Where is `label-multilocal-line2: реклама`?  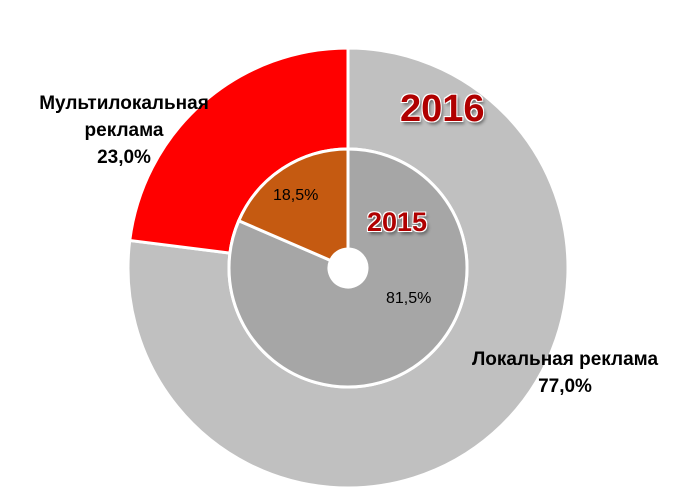
label-multilocal-line2: реклама is located at coordinates (124, 130).